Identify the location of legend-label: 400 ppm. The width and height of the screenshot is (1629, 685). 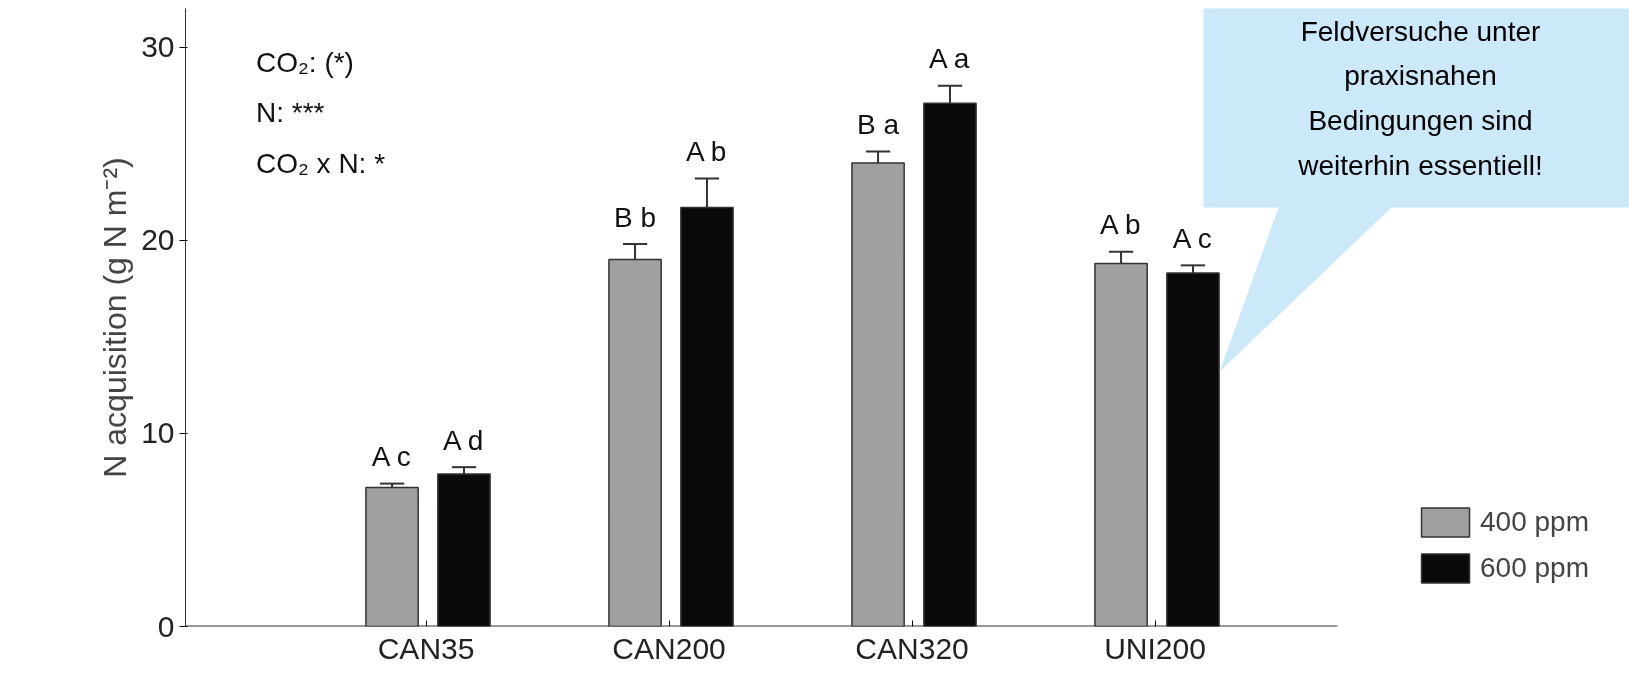
(1534, 522).